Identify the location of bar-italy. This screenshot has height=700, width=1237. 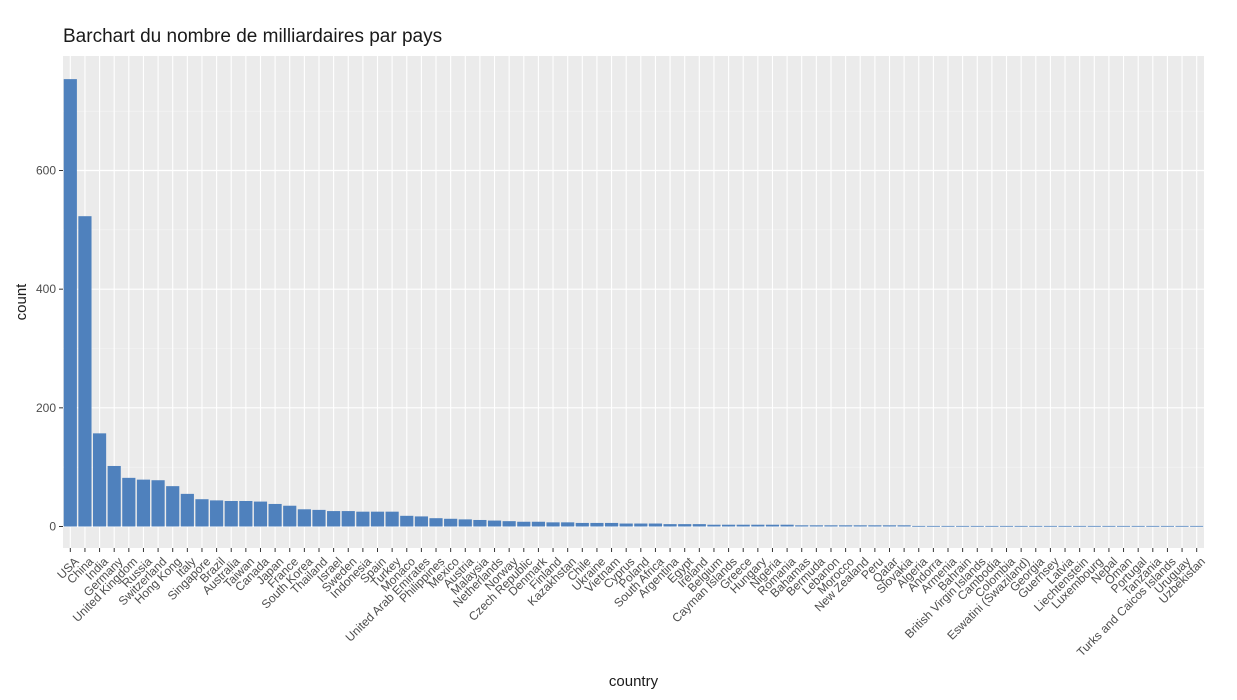
(187, 510).